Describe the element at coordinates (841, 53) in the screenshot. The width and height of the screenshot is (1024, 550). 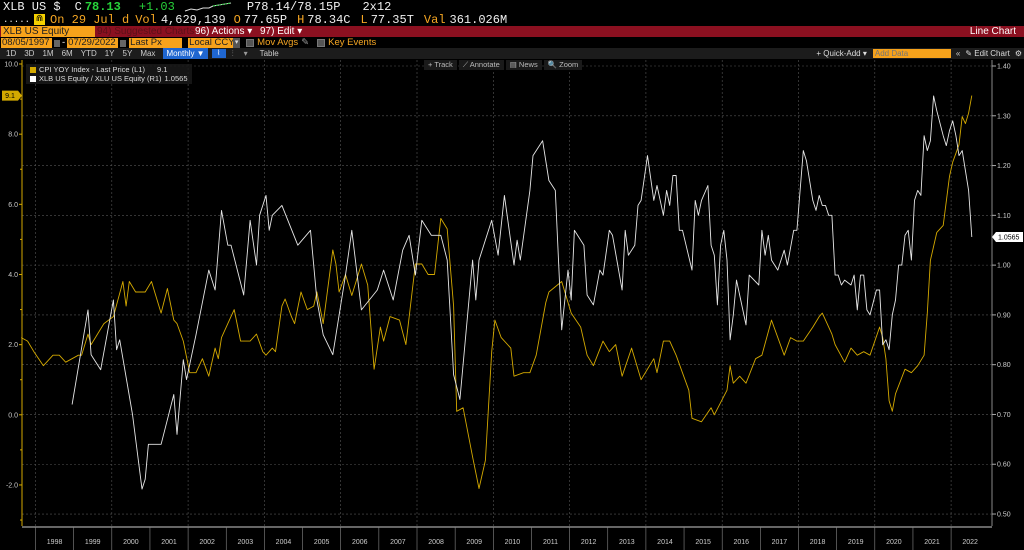
I see `quick-add-button: + Quick-Add ▾` at that location.